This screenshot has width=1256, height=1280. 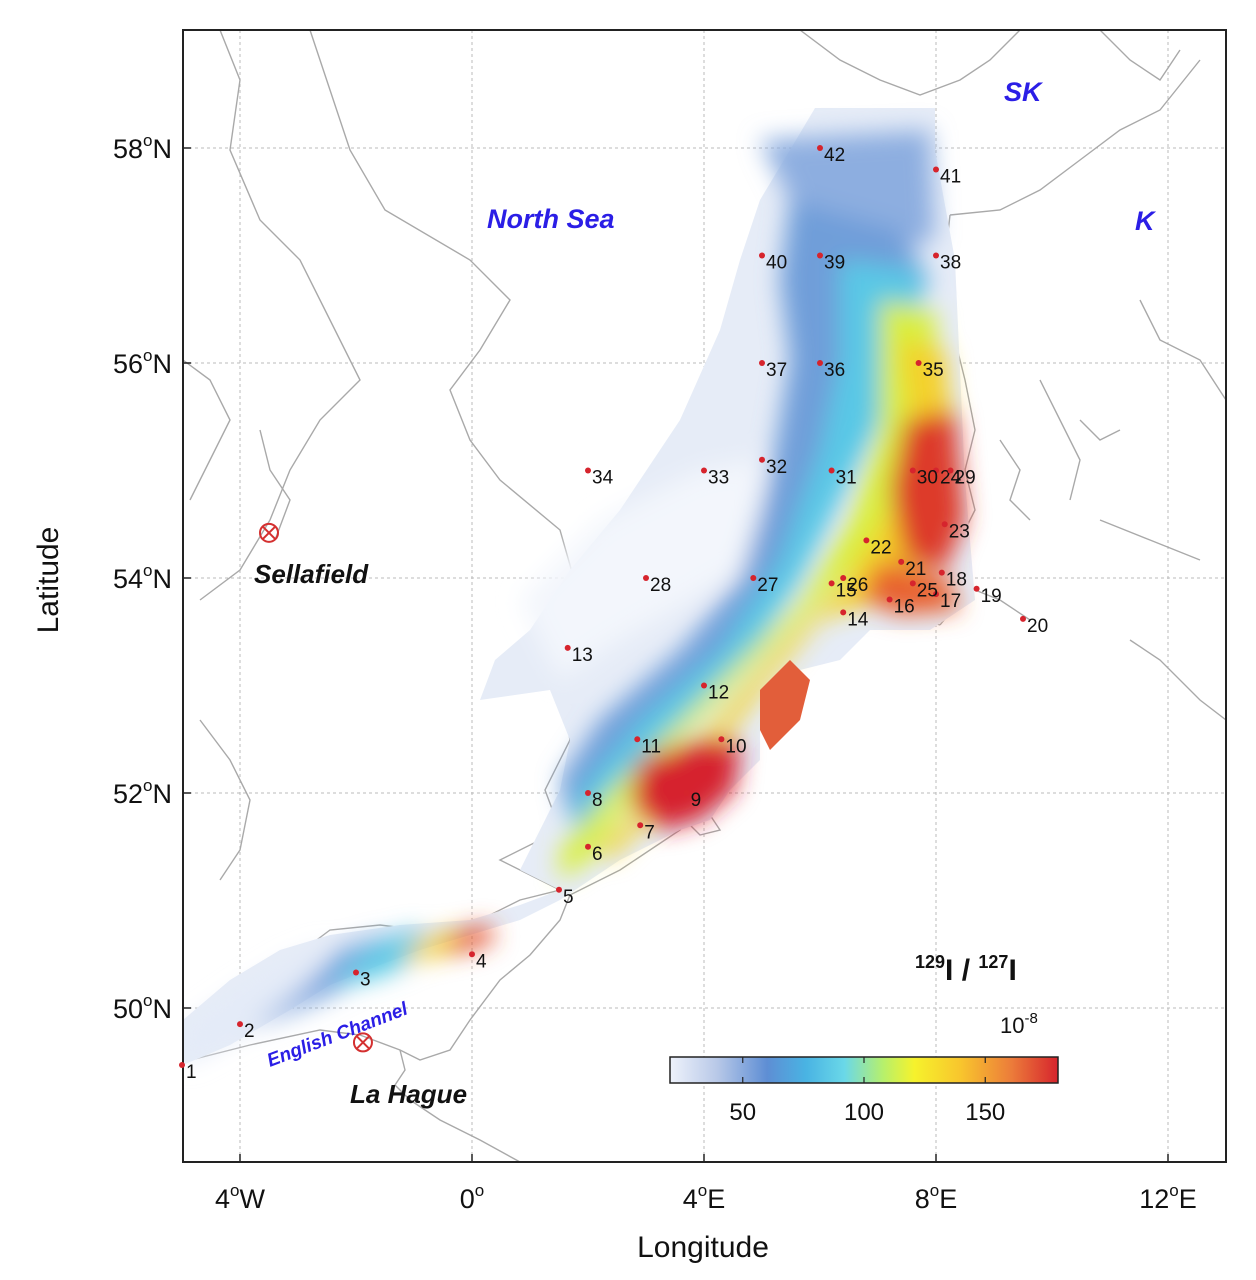 I want to click on sellafield-label: Sellafield, so click(x=311, y=574).